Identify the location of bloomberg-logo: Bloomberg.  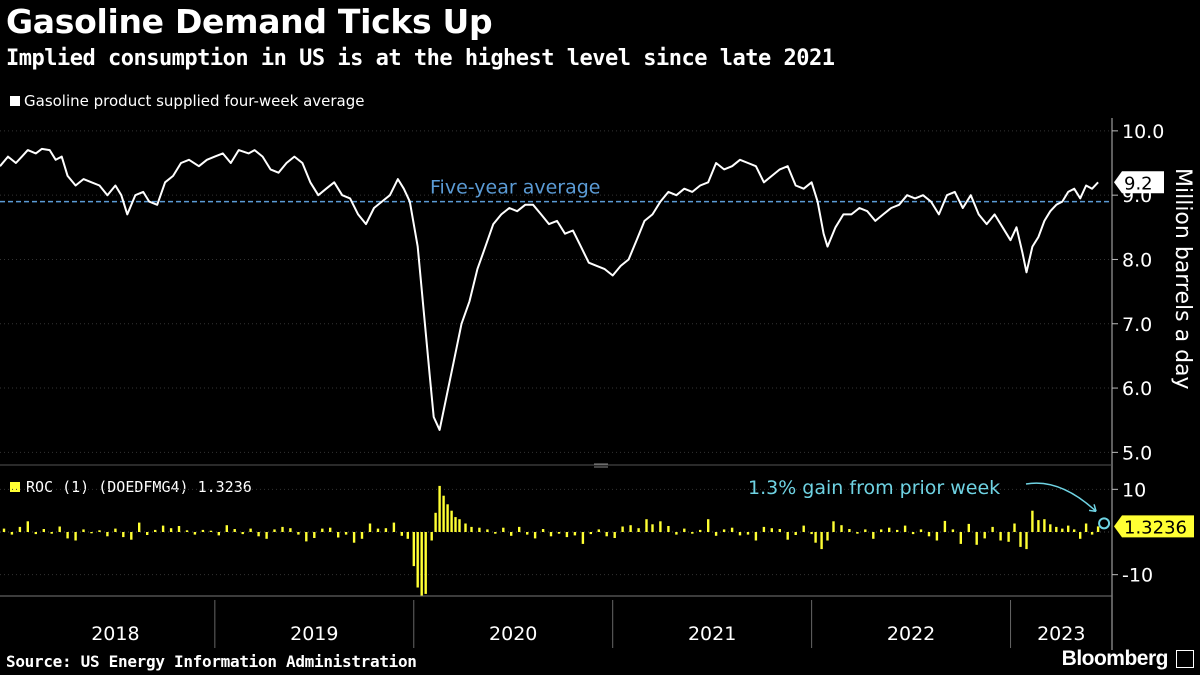
(1115, 658).